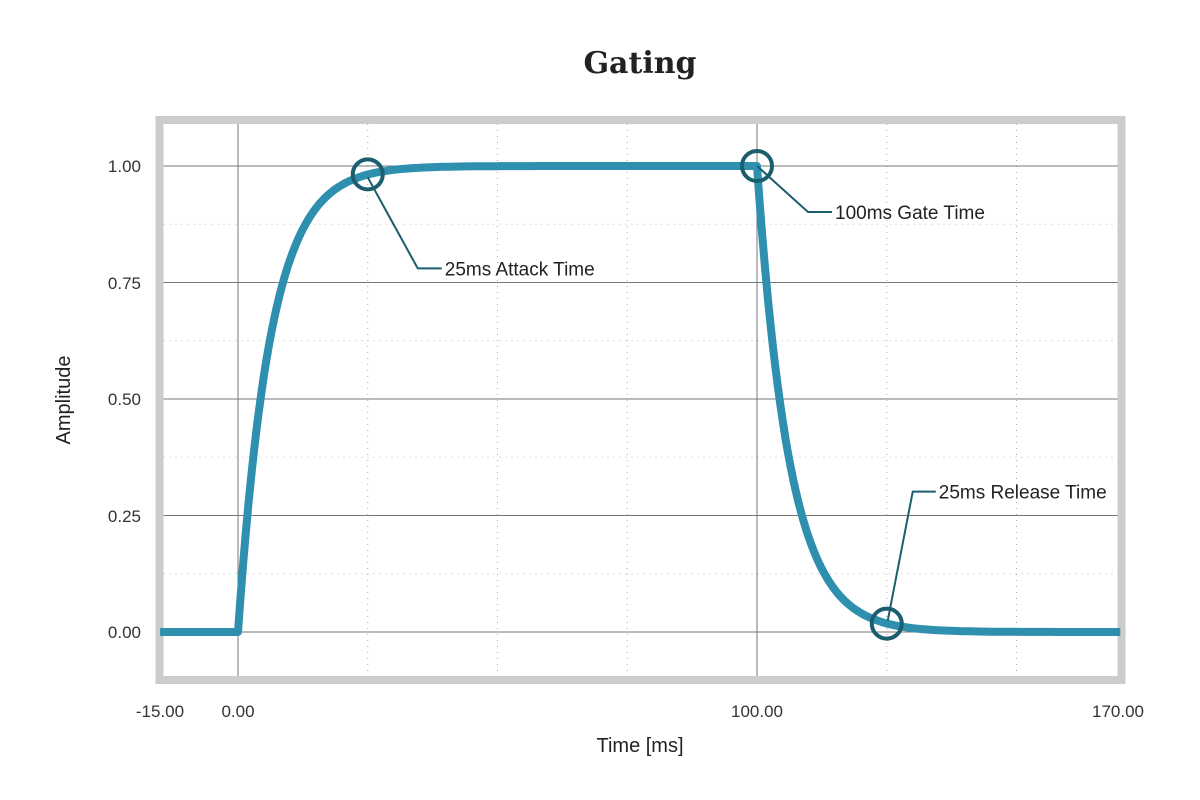 The width and height of the screenshot is (1200, 800). What do you see at coordinates (1023, 493) in the screenshot?
I see `annotation-label: 25ms Release Time` at bounding box center [1023, 493].